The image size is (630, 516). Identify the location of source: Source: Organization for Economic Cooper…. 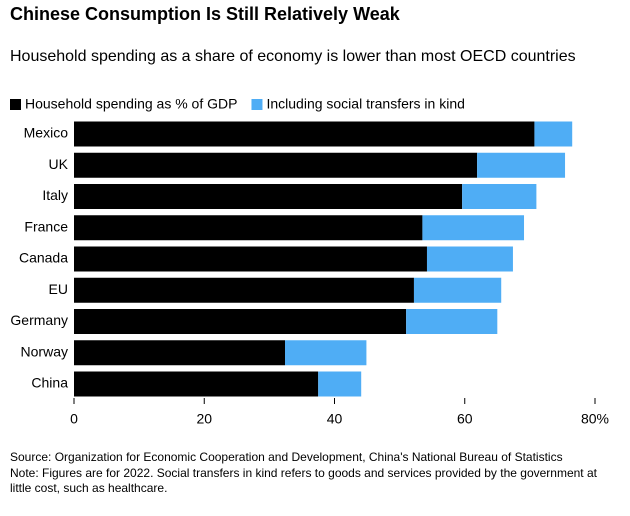
(286, 457).